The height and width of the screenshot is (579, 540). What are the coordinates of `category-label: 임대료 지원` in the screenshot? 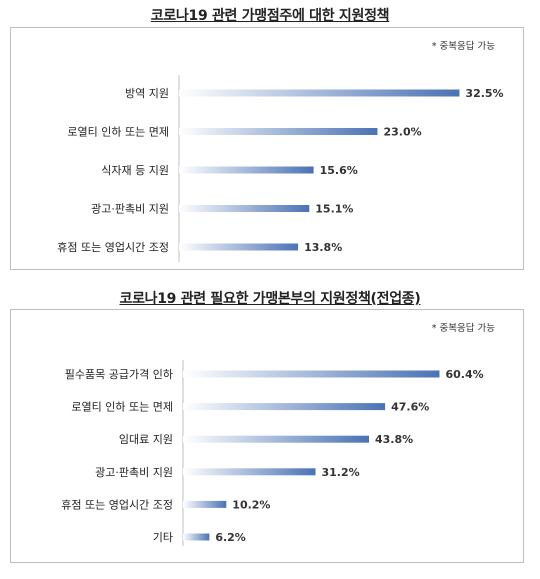 It's located at (146, 439).